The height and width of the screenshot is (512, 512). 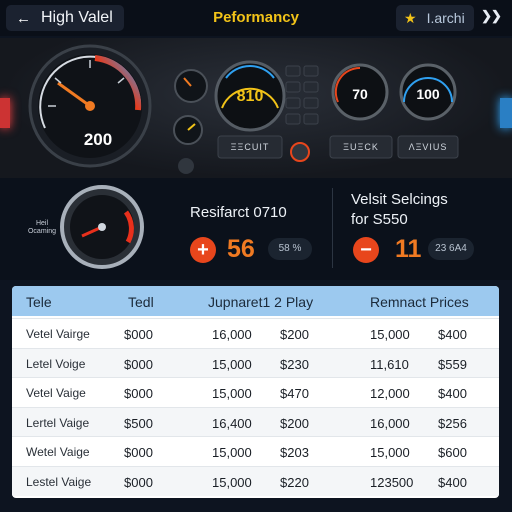 I want to click on table-row: Vetel Vaige $000 15,000 $470 12,000 $400, so click(x=255, y=392).